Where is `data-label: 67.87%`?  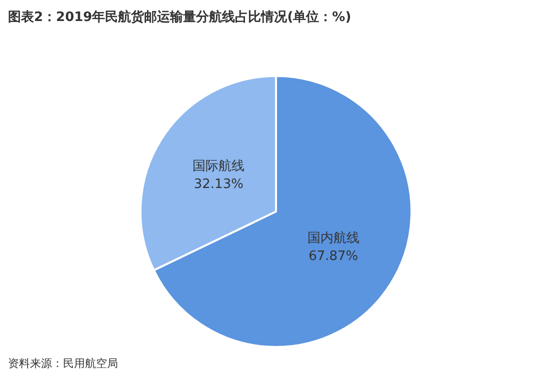
data-label: 67.87% is located at coordinates (333, 256).